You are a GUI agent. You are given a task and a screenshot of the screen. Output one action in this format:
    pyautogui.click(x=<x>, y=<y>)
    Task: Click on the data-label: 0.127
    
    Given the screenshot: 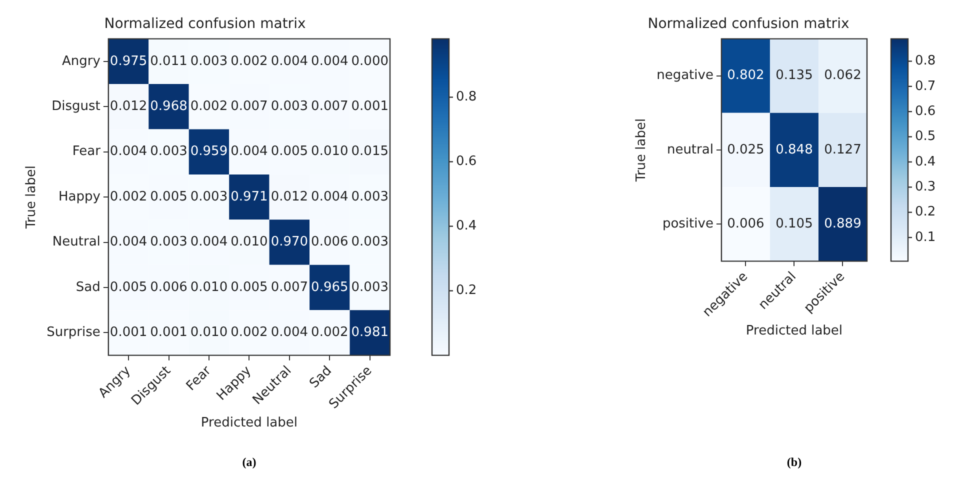 What is the action you would take?
    pyautogui.click(x=843, y=150)
    